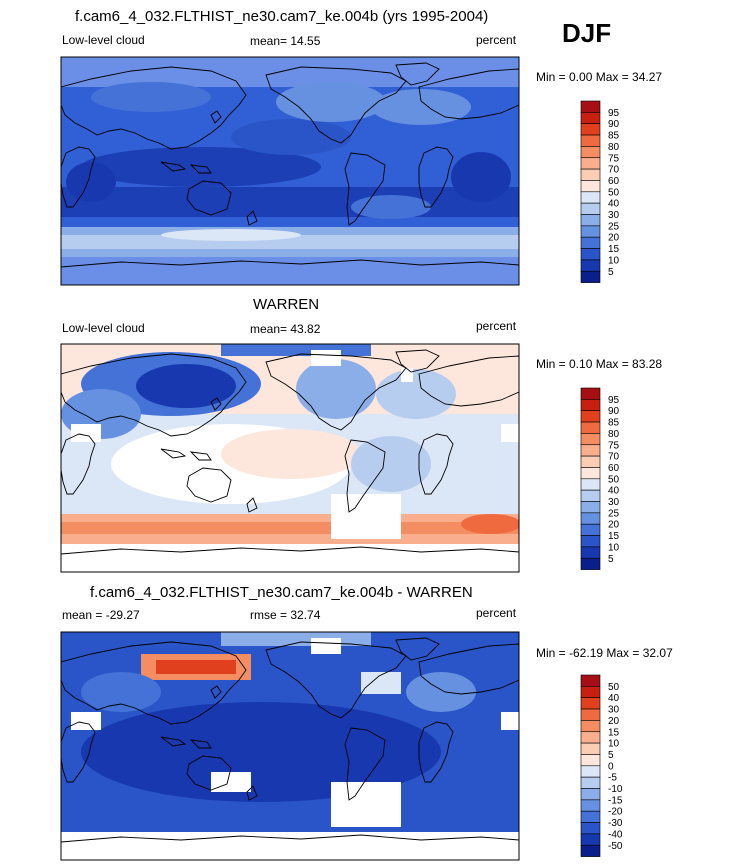 This screenshot has width=732, height=865. Describe the element at coordinates (615, 834) in the screenshot. I see `panel-3-colorbar-label: -40` at that location.